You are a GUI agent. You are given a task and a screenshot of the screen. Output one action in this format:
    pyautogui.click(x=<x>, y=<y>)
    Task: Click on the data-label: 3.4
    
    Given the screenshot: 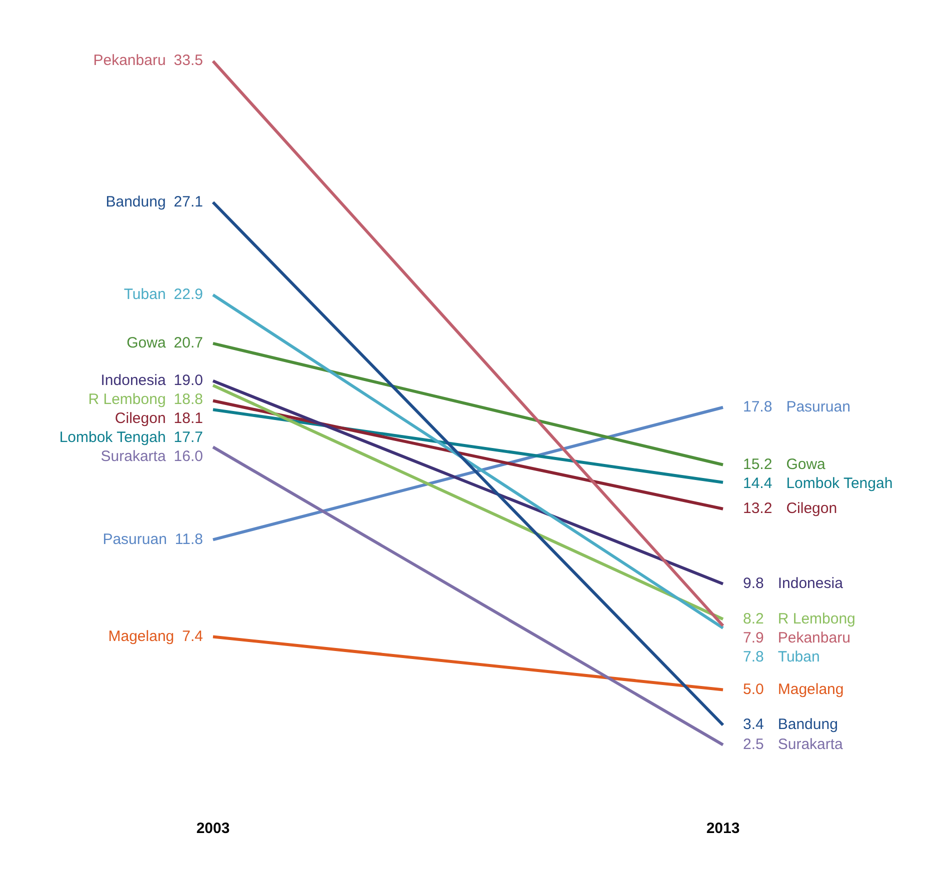 What is the action you would take?
    pyautogui.click(x=753, y=725)
    